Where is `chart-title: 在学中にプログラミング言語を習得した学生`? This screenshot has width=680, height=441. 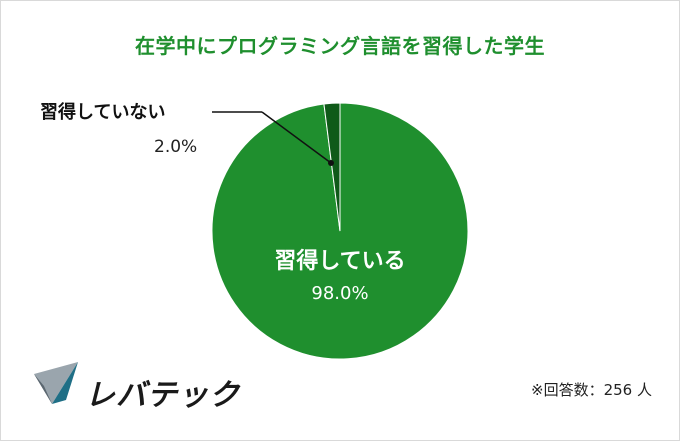
chart-title: 在学中にプログラミング言語を習得した学生 is located at coordinates (340, 46).